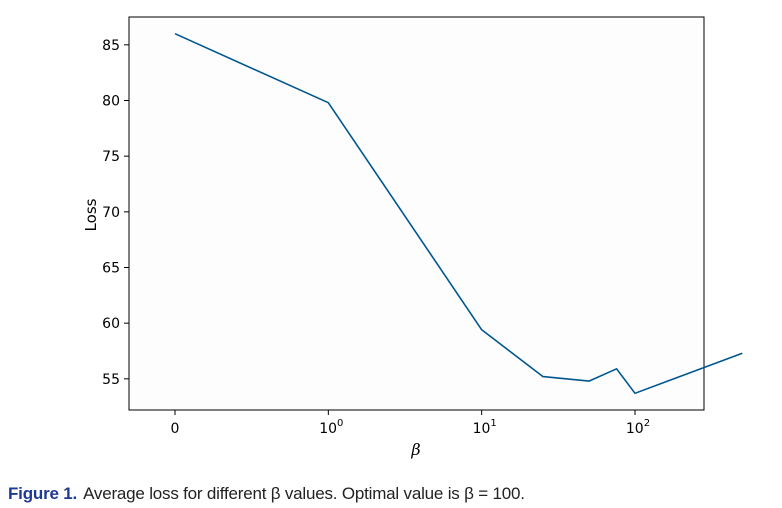 The height and width of the screenshot is (508, 782). Describe the element at coordinates (111, 157) in the screenshot. I see `y-tick-label: 75` at that location.